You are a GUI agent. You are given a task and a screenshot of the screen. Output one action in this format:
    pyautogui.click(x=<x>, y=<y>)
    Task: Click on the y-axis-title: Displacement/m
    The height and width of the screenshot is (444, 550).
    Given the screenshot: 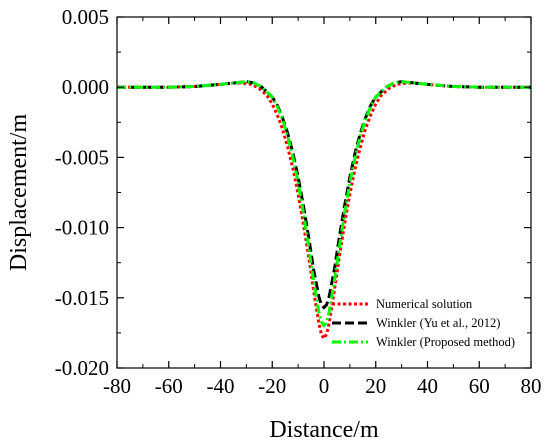 What is the action you would take?
    pyautogui.click(x=19, y=193)
    